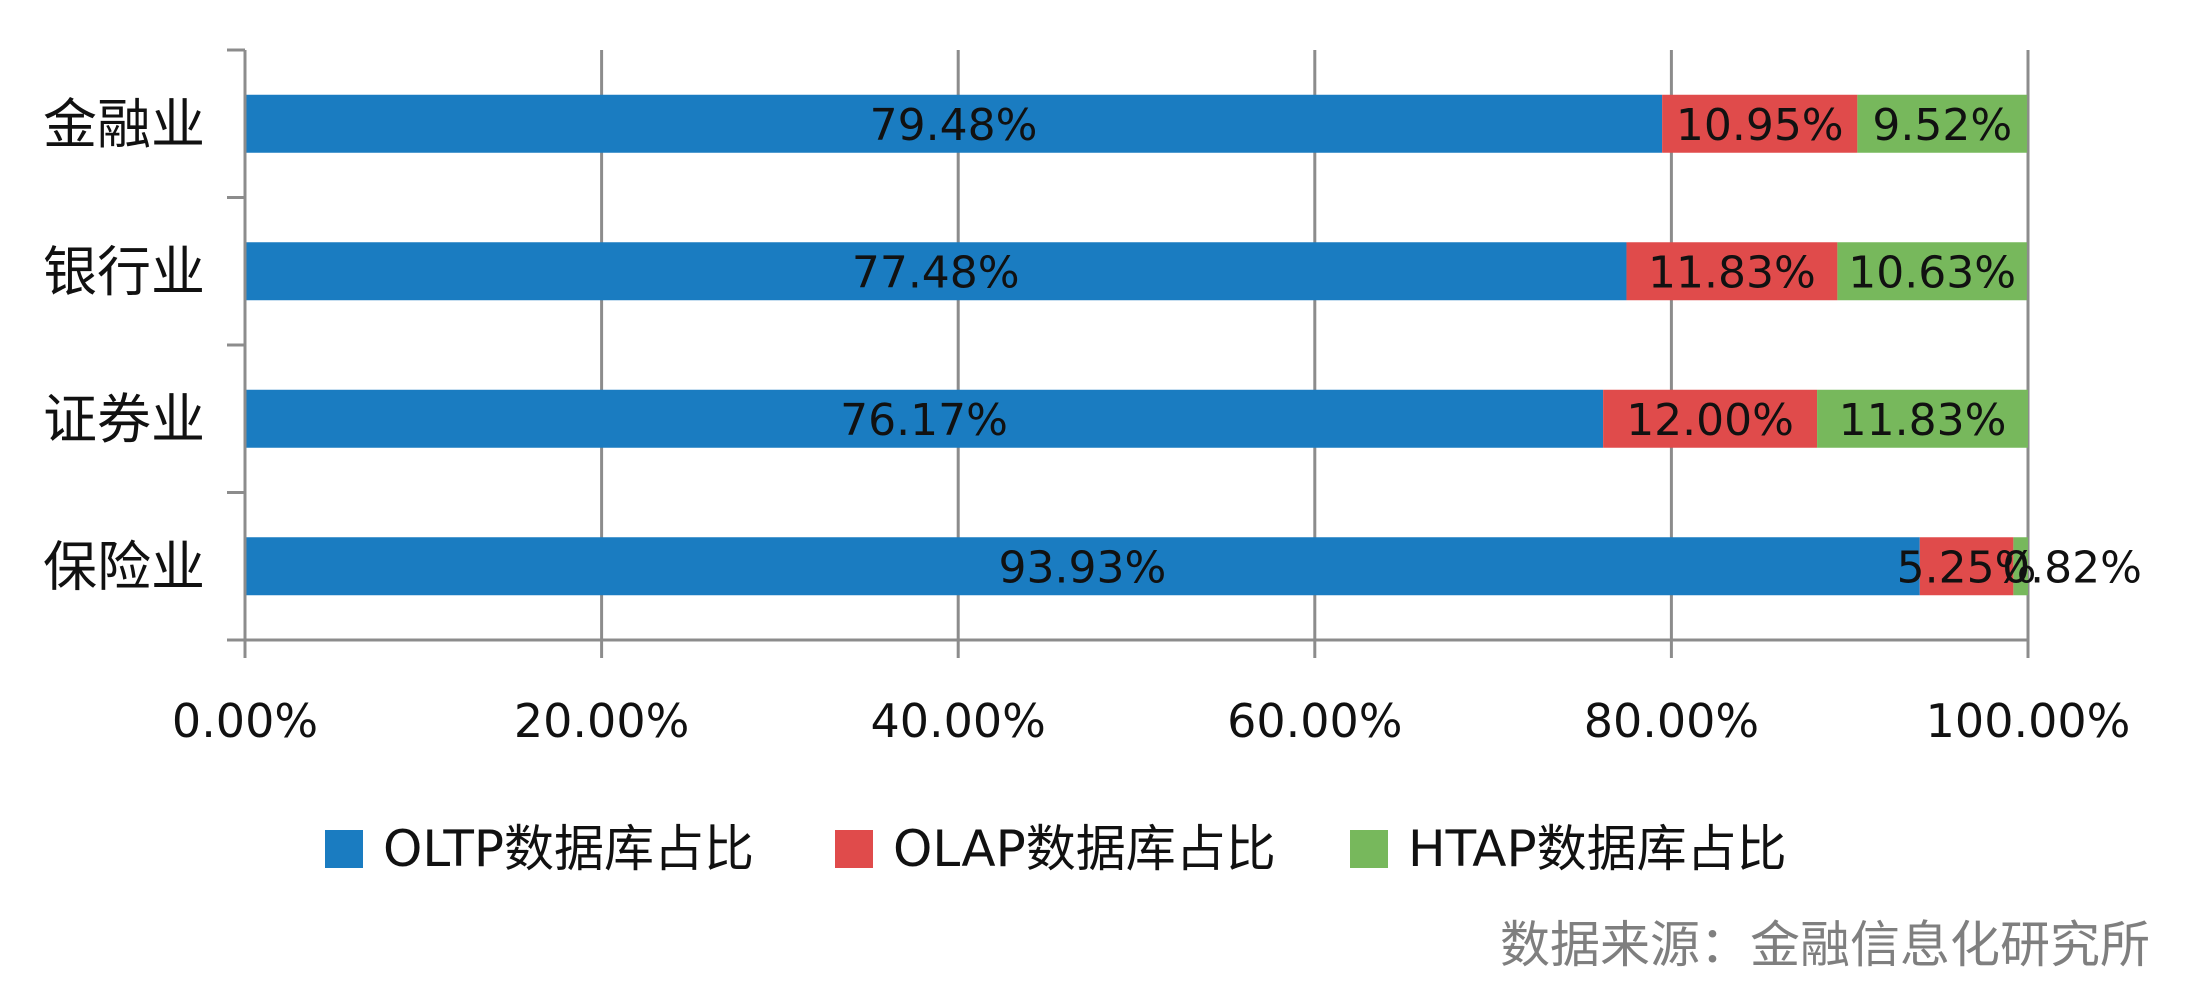  I want to click on data-label: 9.52%, so click(1942, 125).